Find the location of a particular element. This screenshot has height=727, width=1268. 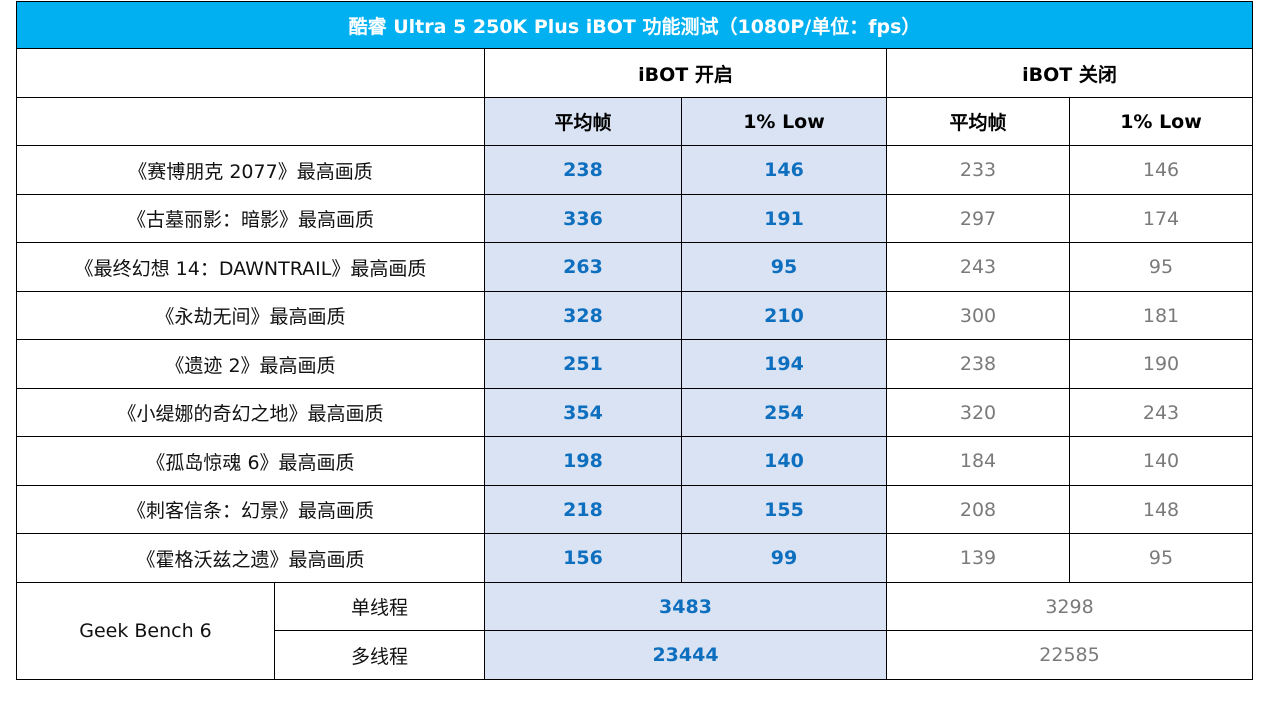

table-row: 《遗迹 2》最高画质 251 194 238 190 is located at coordinates (634, 364).